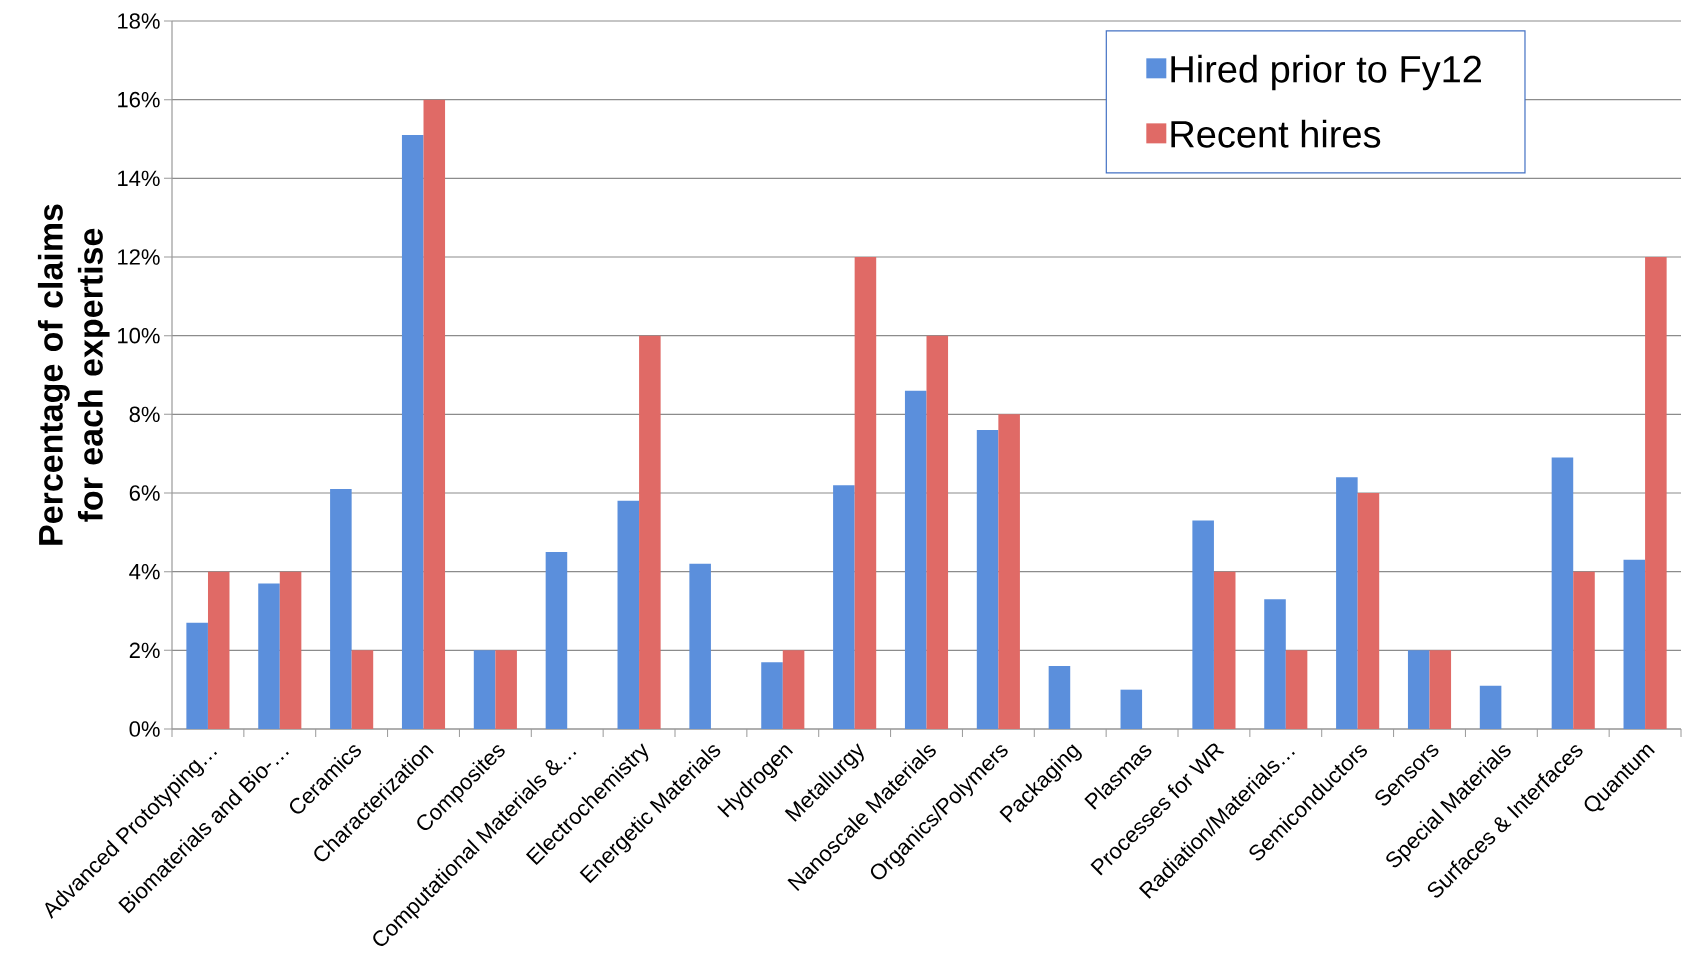 The image size is (1684, 978). I want to click on legend-label: Hired prior to Fy12, so click(1326, 72).